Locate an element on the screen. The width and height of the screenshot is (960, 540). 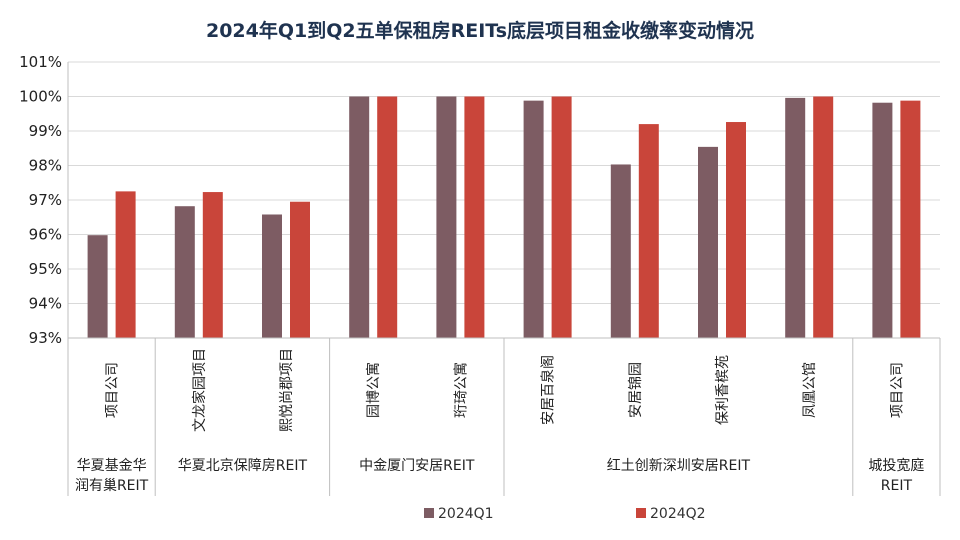
group-label: REIT is located at coordinates (897, 486).